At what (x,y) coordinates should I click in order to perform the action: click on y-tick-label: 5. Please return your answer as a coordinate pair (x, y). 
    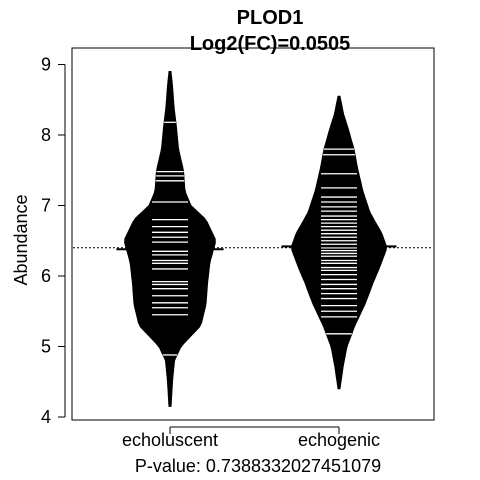
    Looking at the image, I should click on (46, 347).